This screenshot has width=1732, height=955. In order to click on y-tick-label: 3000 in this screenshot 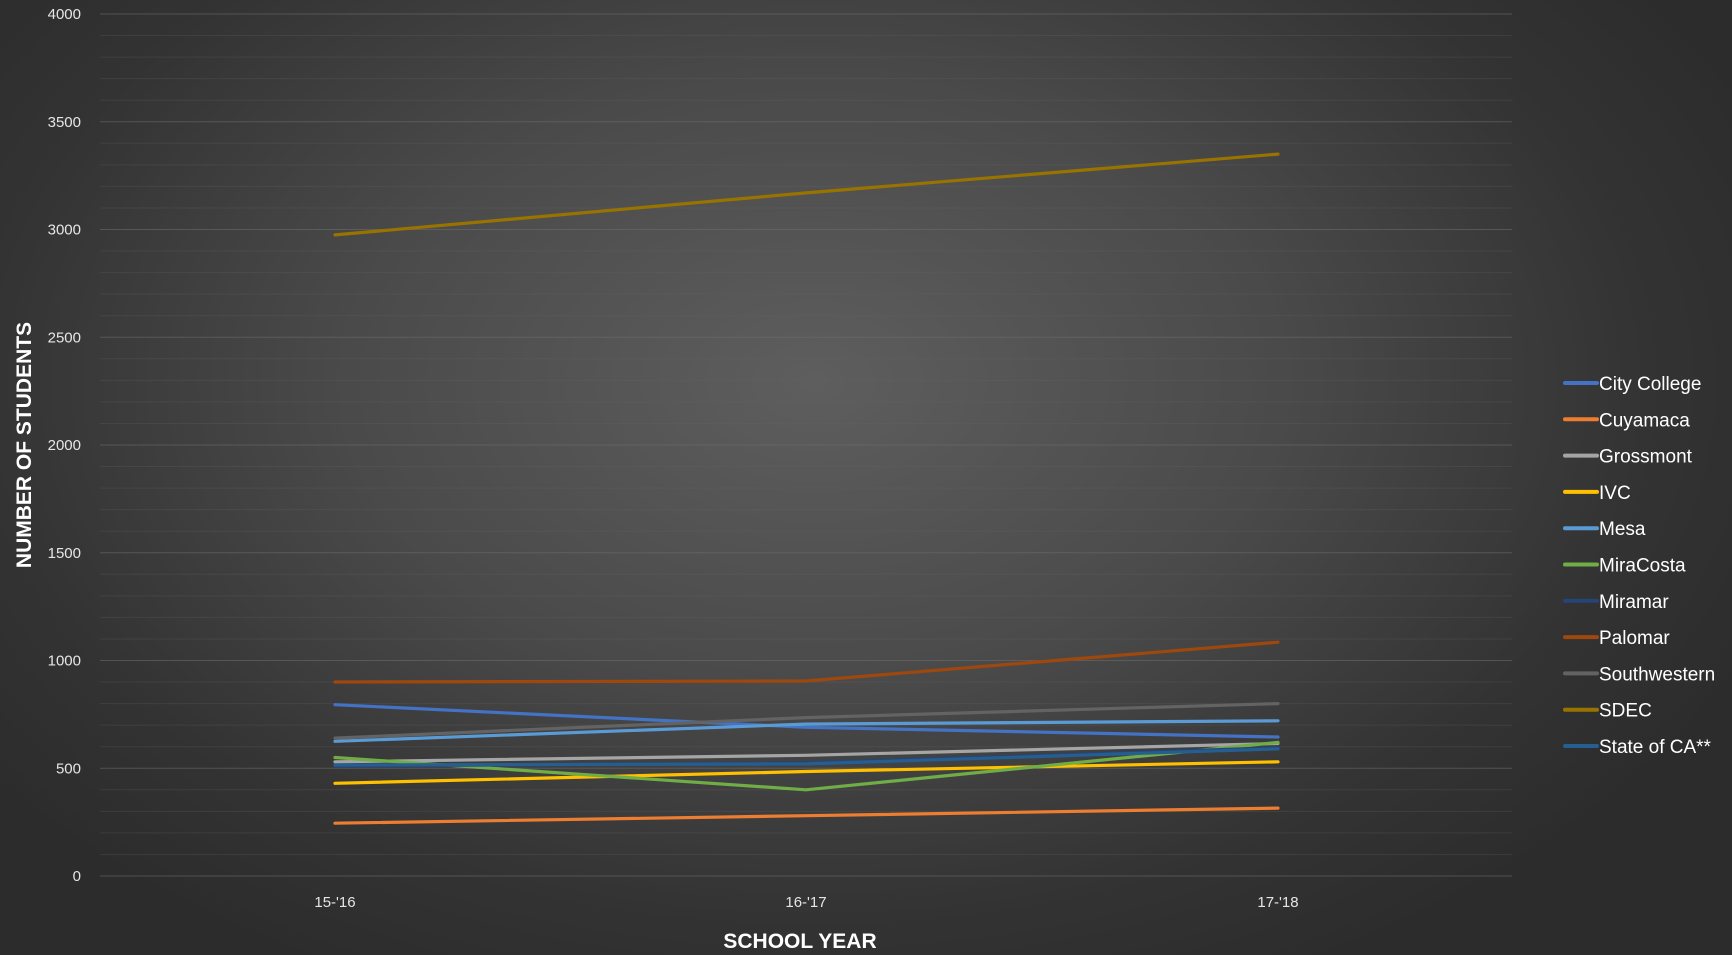, I will do `click(64, 230)`.